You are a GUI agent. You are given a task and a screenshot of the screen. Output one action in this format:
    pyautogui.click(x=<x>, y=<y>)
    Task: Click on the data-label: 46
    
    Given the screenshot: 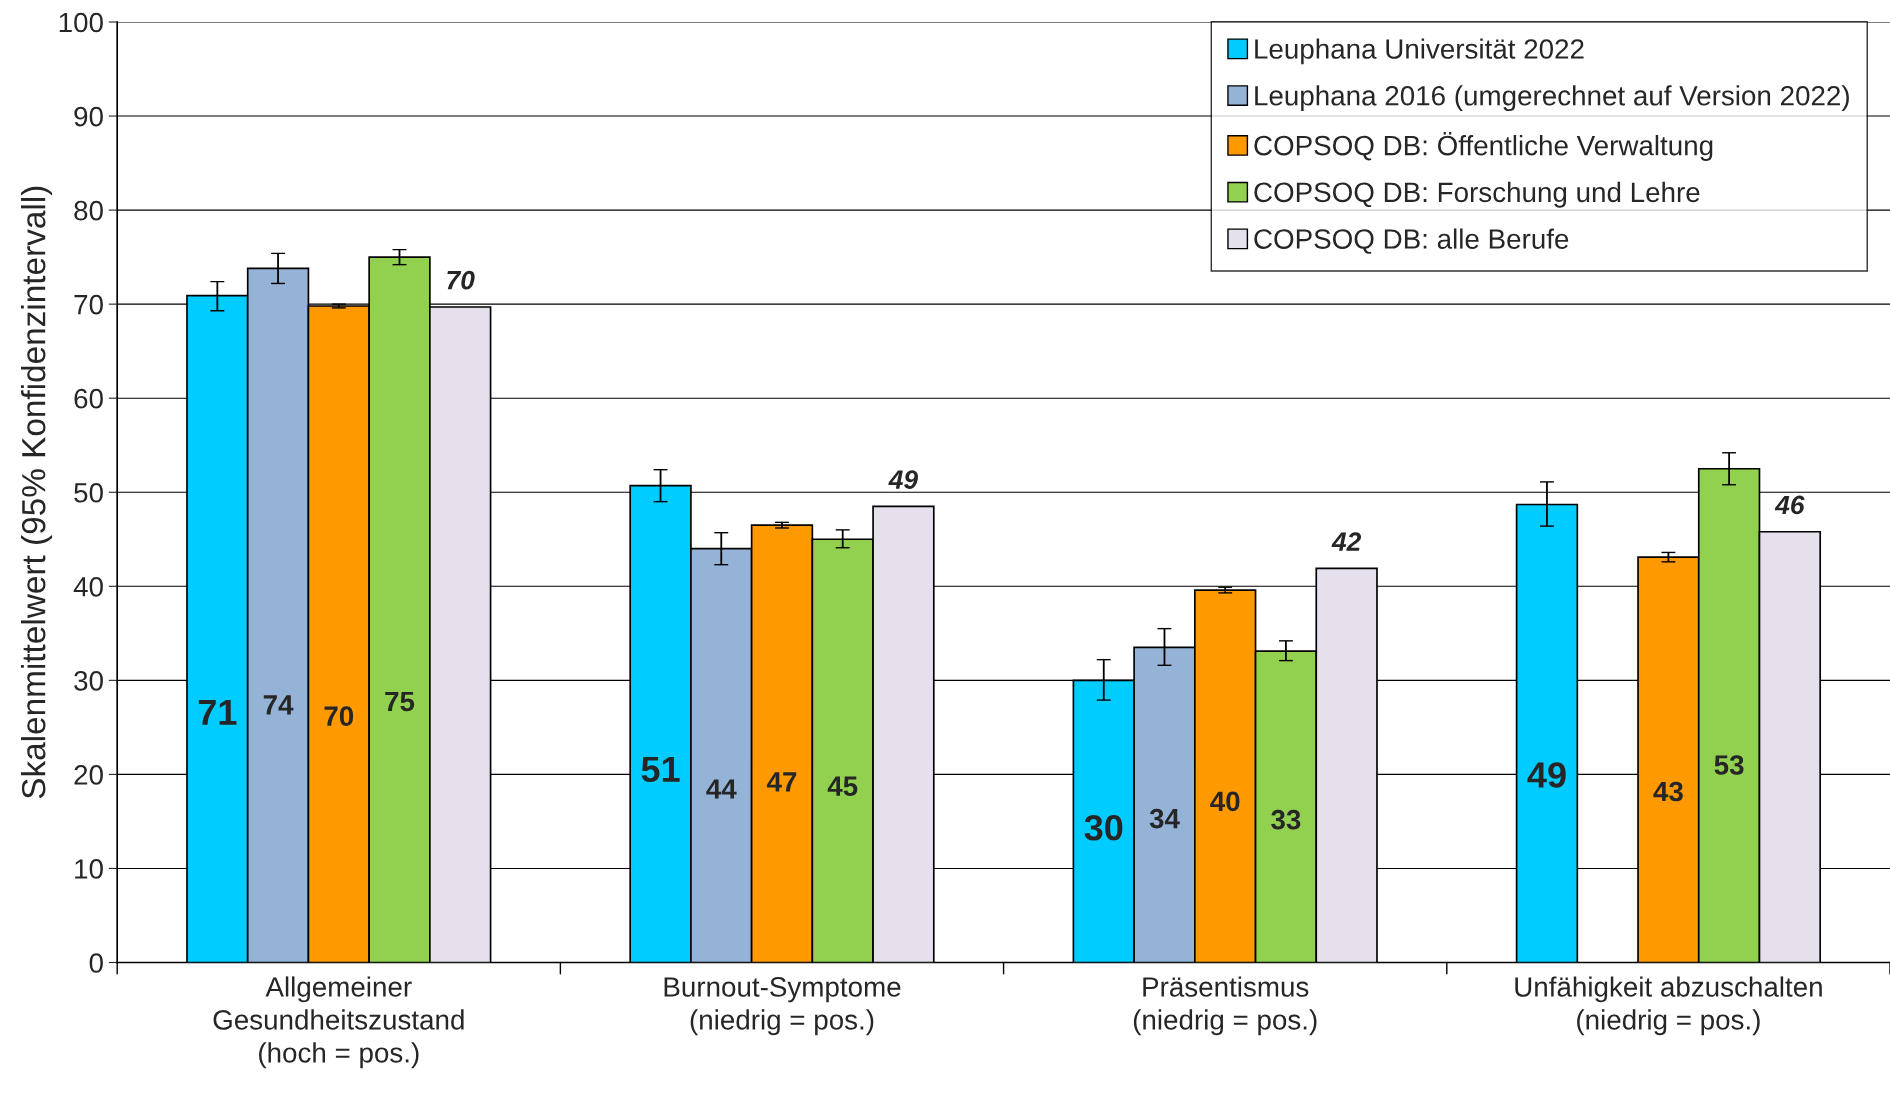 What is the action you would take?
    pyautogui.click(x=1789, y=505)
    